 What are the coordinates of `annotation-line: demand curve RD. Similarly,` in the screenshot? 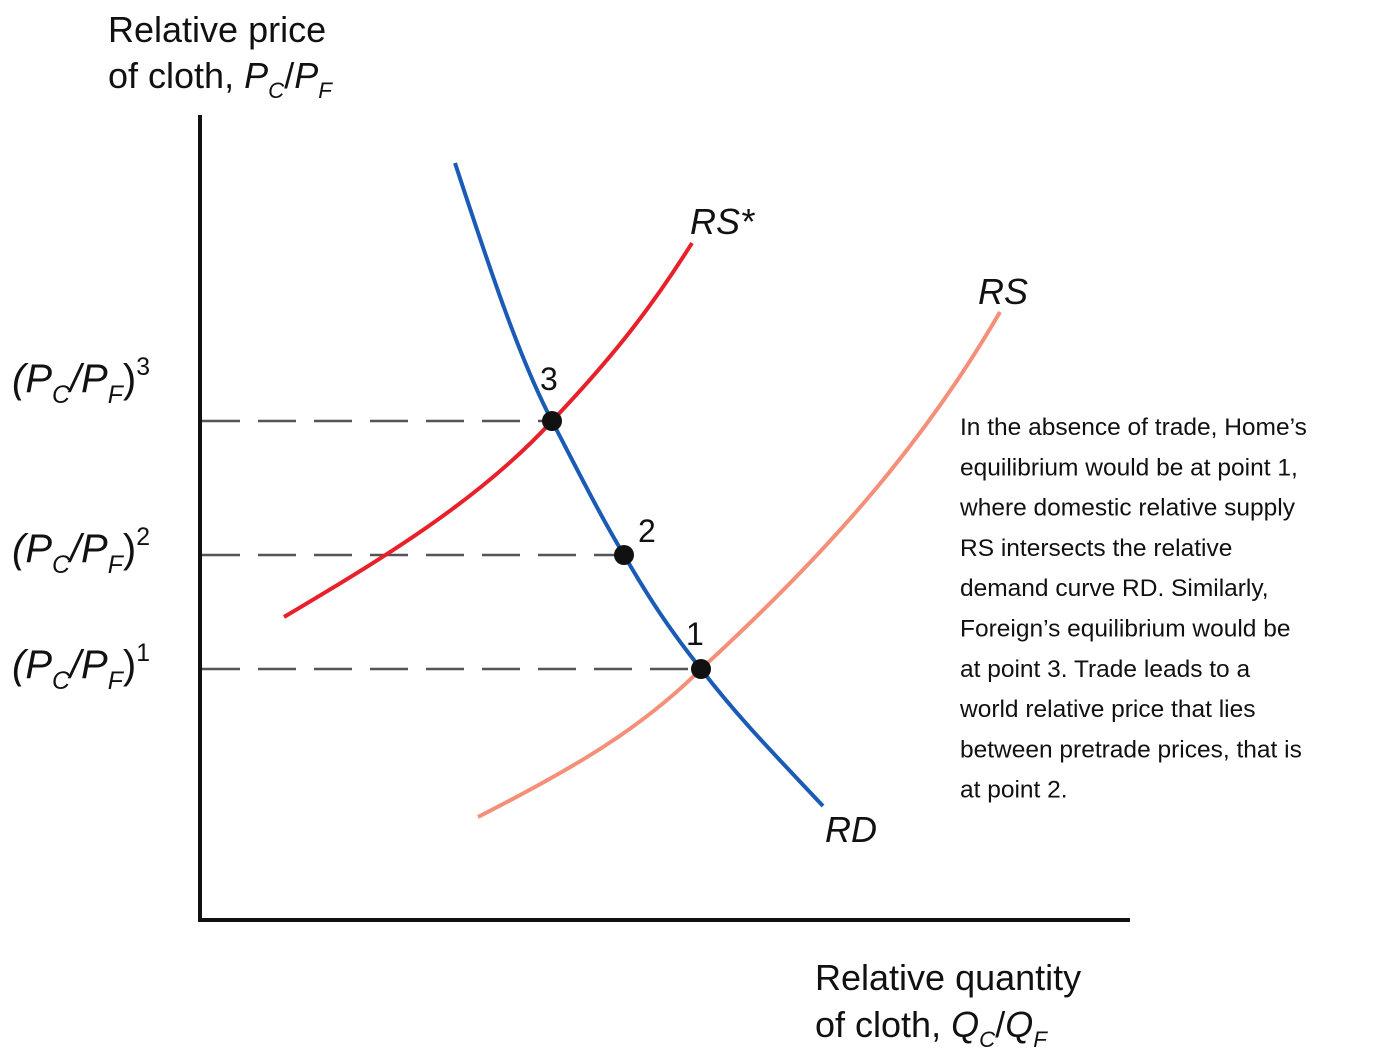 It's located at (1114, 588).